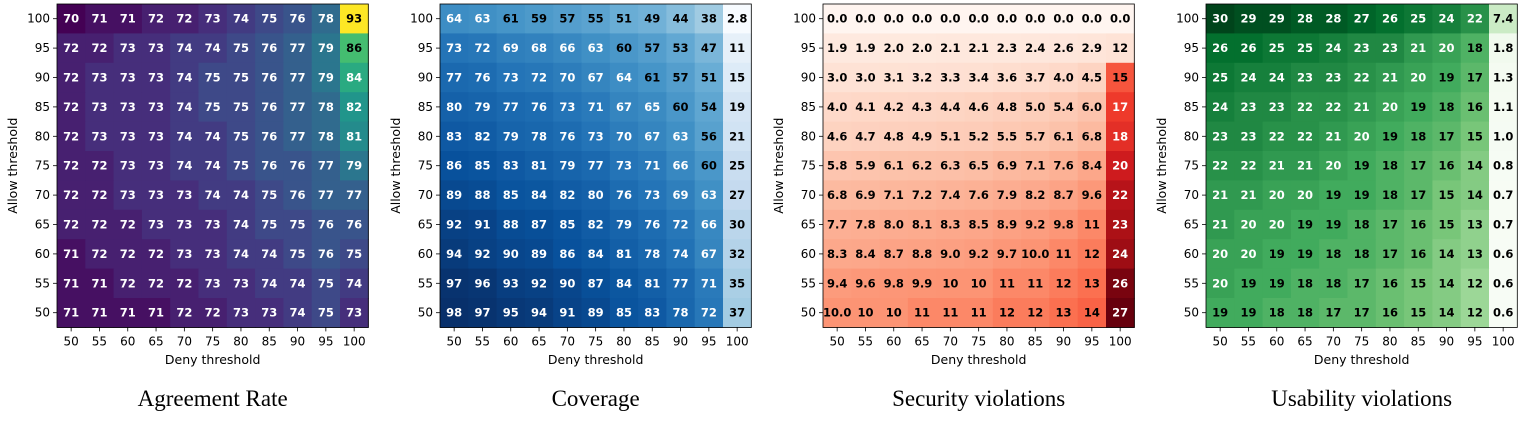 This screenshot has height=425, width=1524. What do you see at coordinates (240, 341) in the screenshot?
I see `x-tick-label: 80` at bounding box center [240, 341].